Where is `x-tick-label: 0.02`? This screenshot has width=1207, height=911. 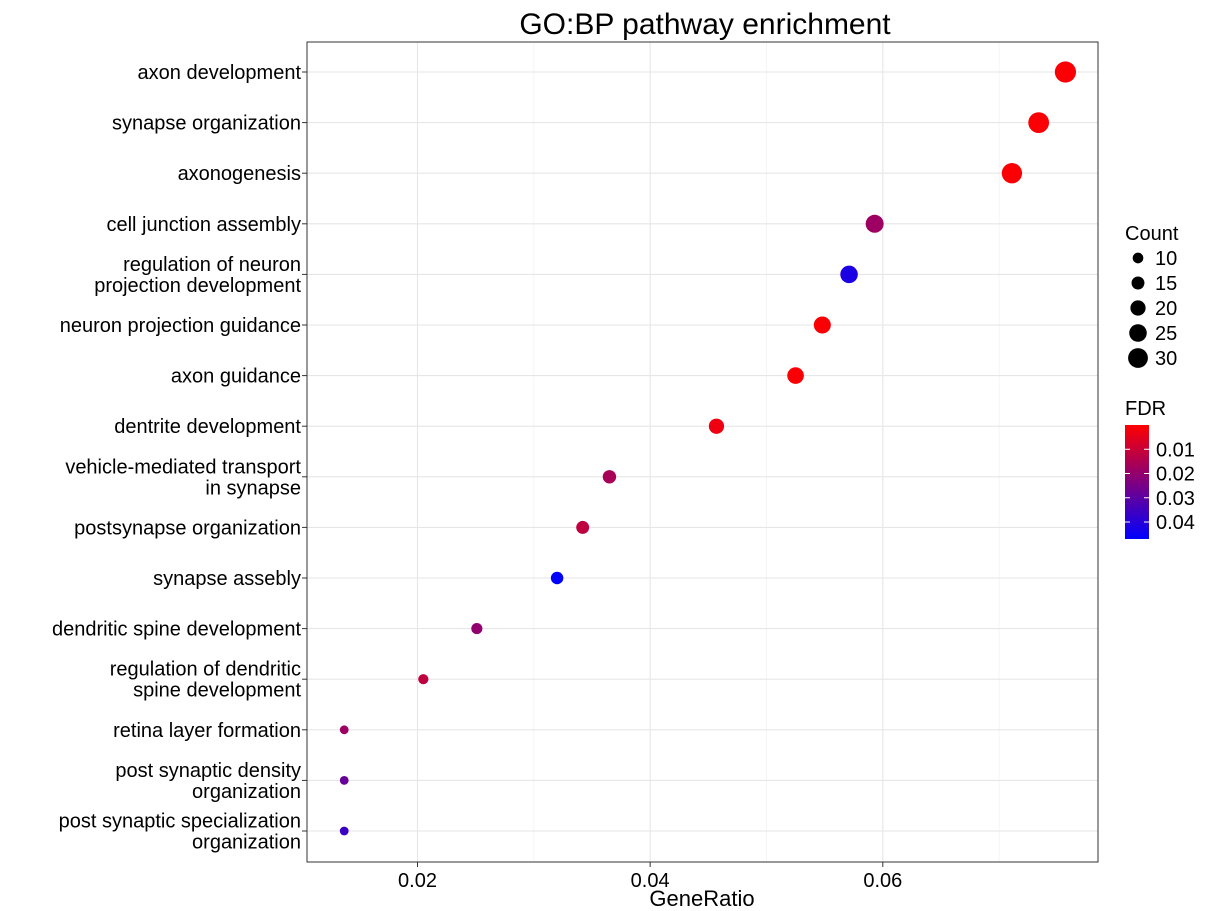 x-tick-label: 0.02 is located at coordinates (417, 881).